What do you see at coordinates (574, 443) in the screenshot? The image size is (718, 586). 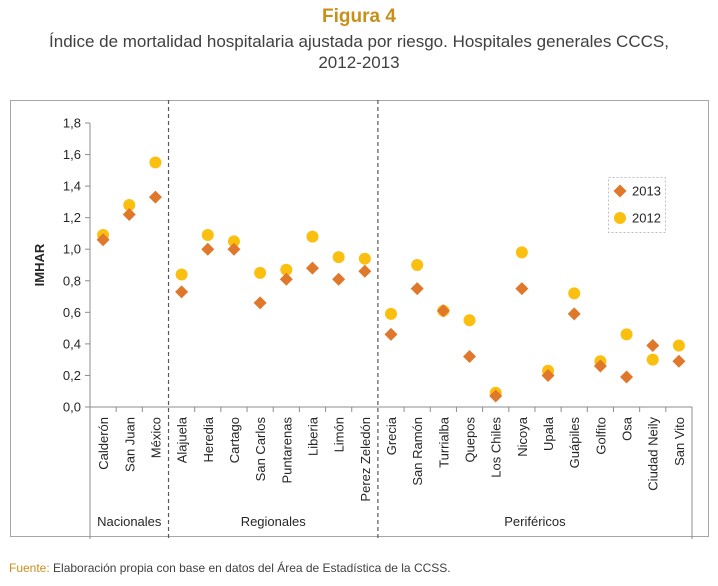 I see `x-tick-label: Guápiles` at bounding box center [574, 443].